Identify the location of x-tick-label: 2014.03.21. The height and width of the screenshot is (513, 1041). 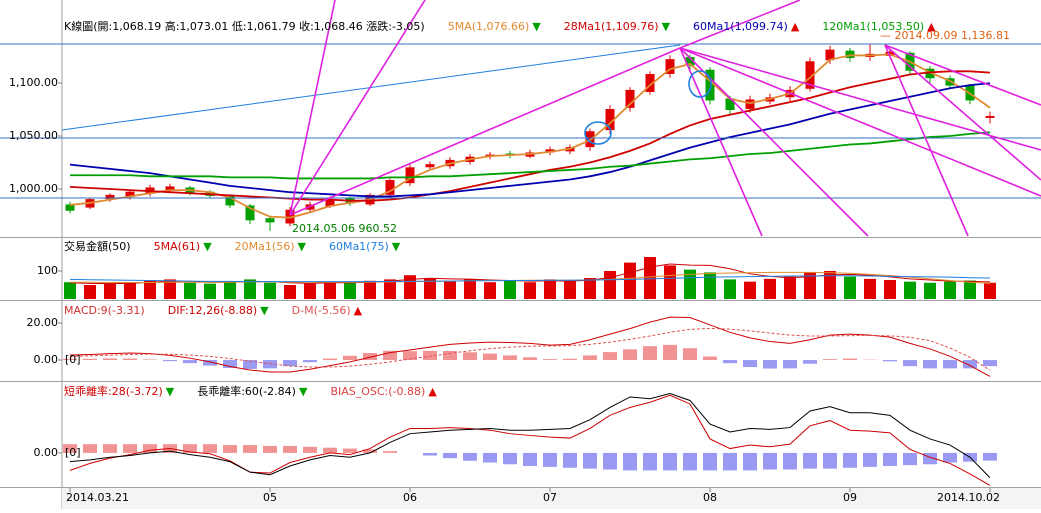
(97, 497).